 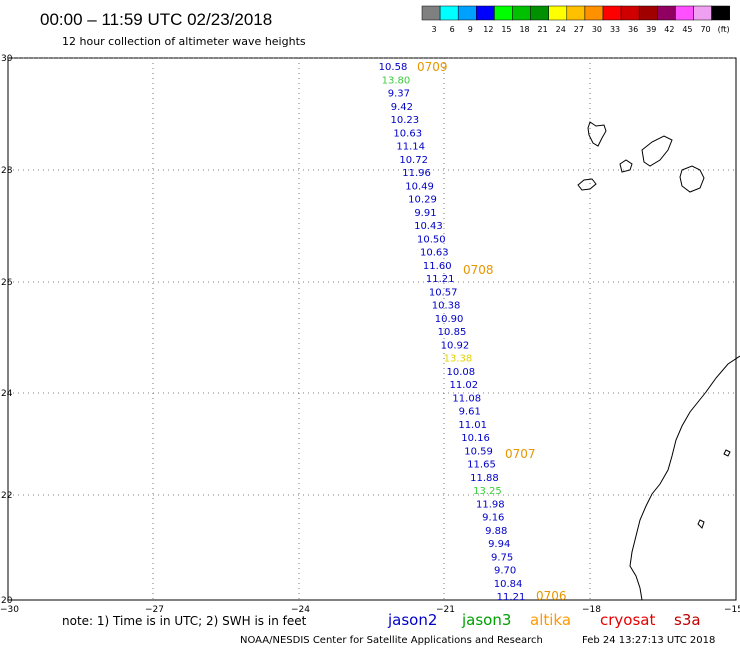 What do you see at coordinates (428, 226) in the screenshot?
I see `wave-height-value: 10.43` at bounding box center [428, 226].